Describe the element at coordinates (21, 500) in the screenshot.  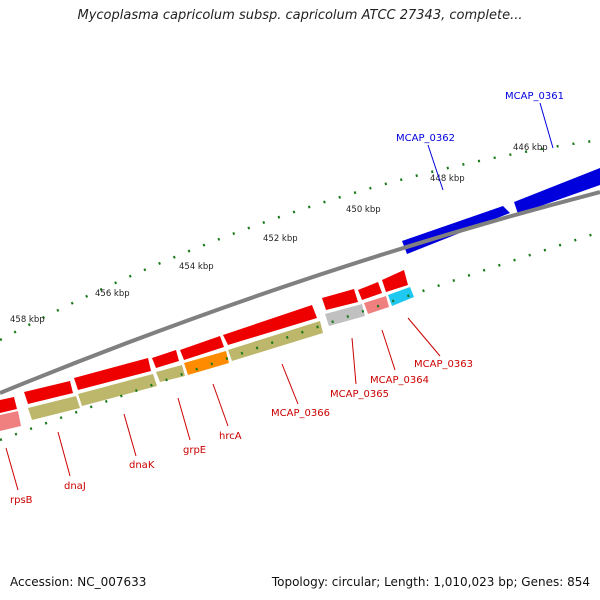
I see `gene-label-rpsB: rpsB` at that location.